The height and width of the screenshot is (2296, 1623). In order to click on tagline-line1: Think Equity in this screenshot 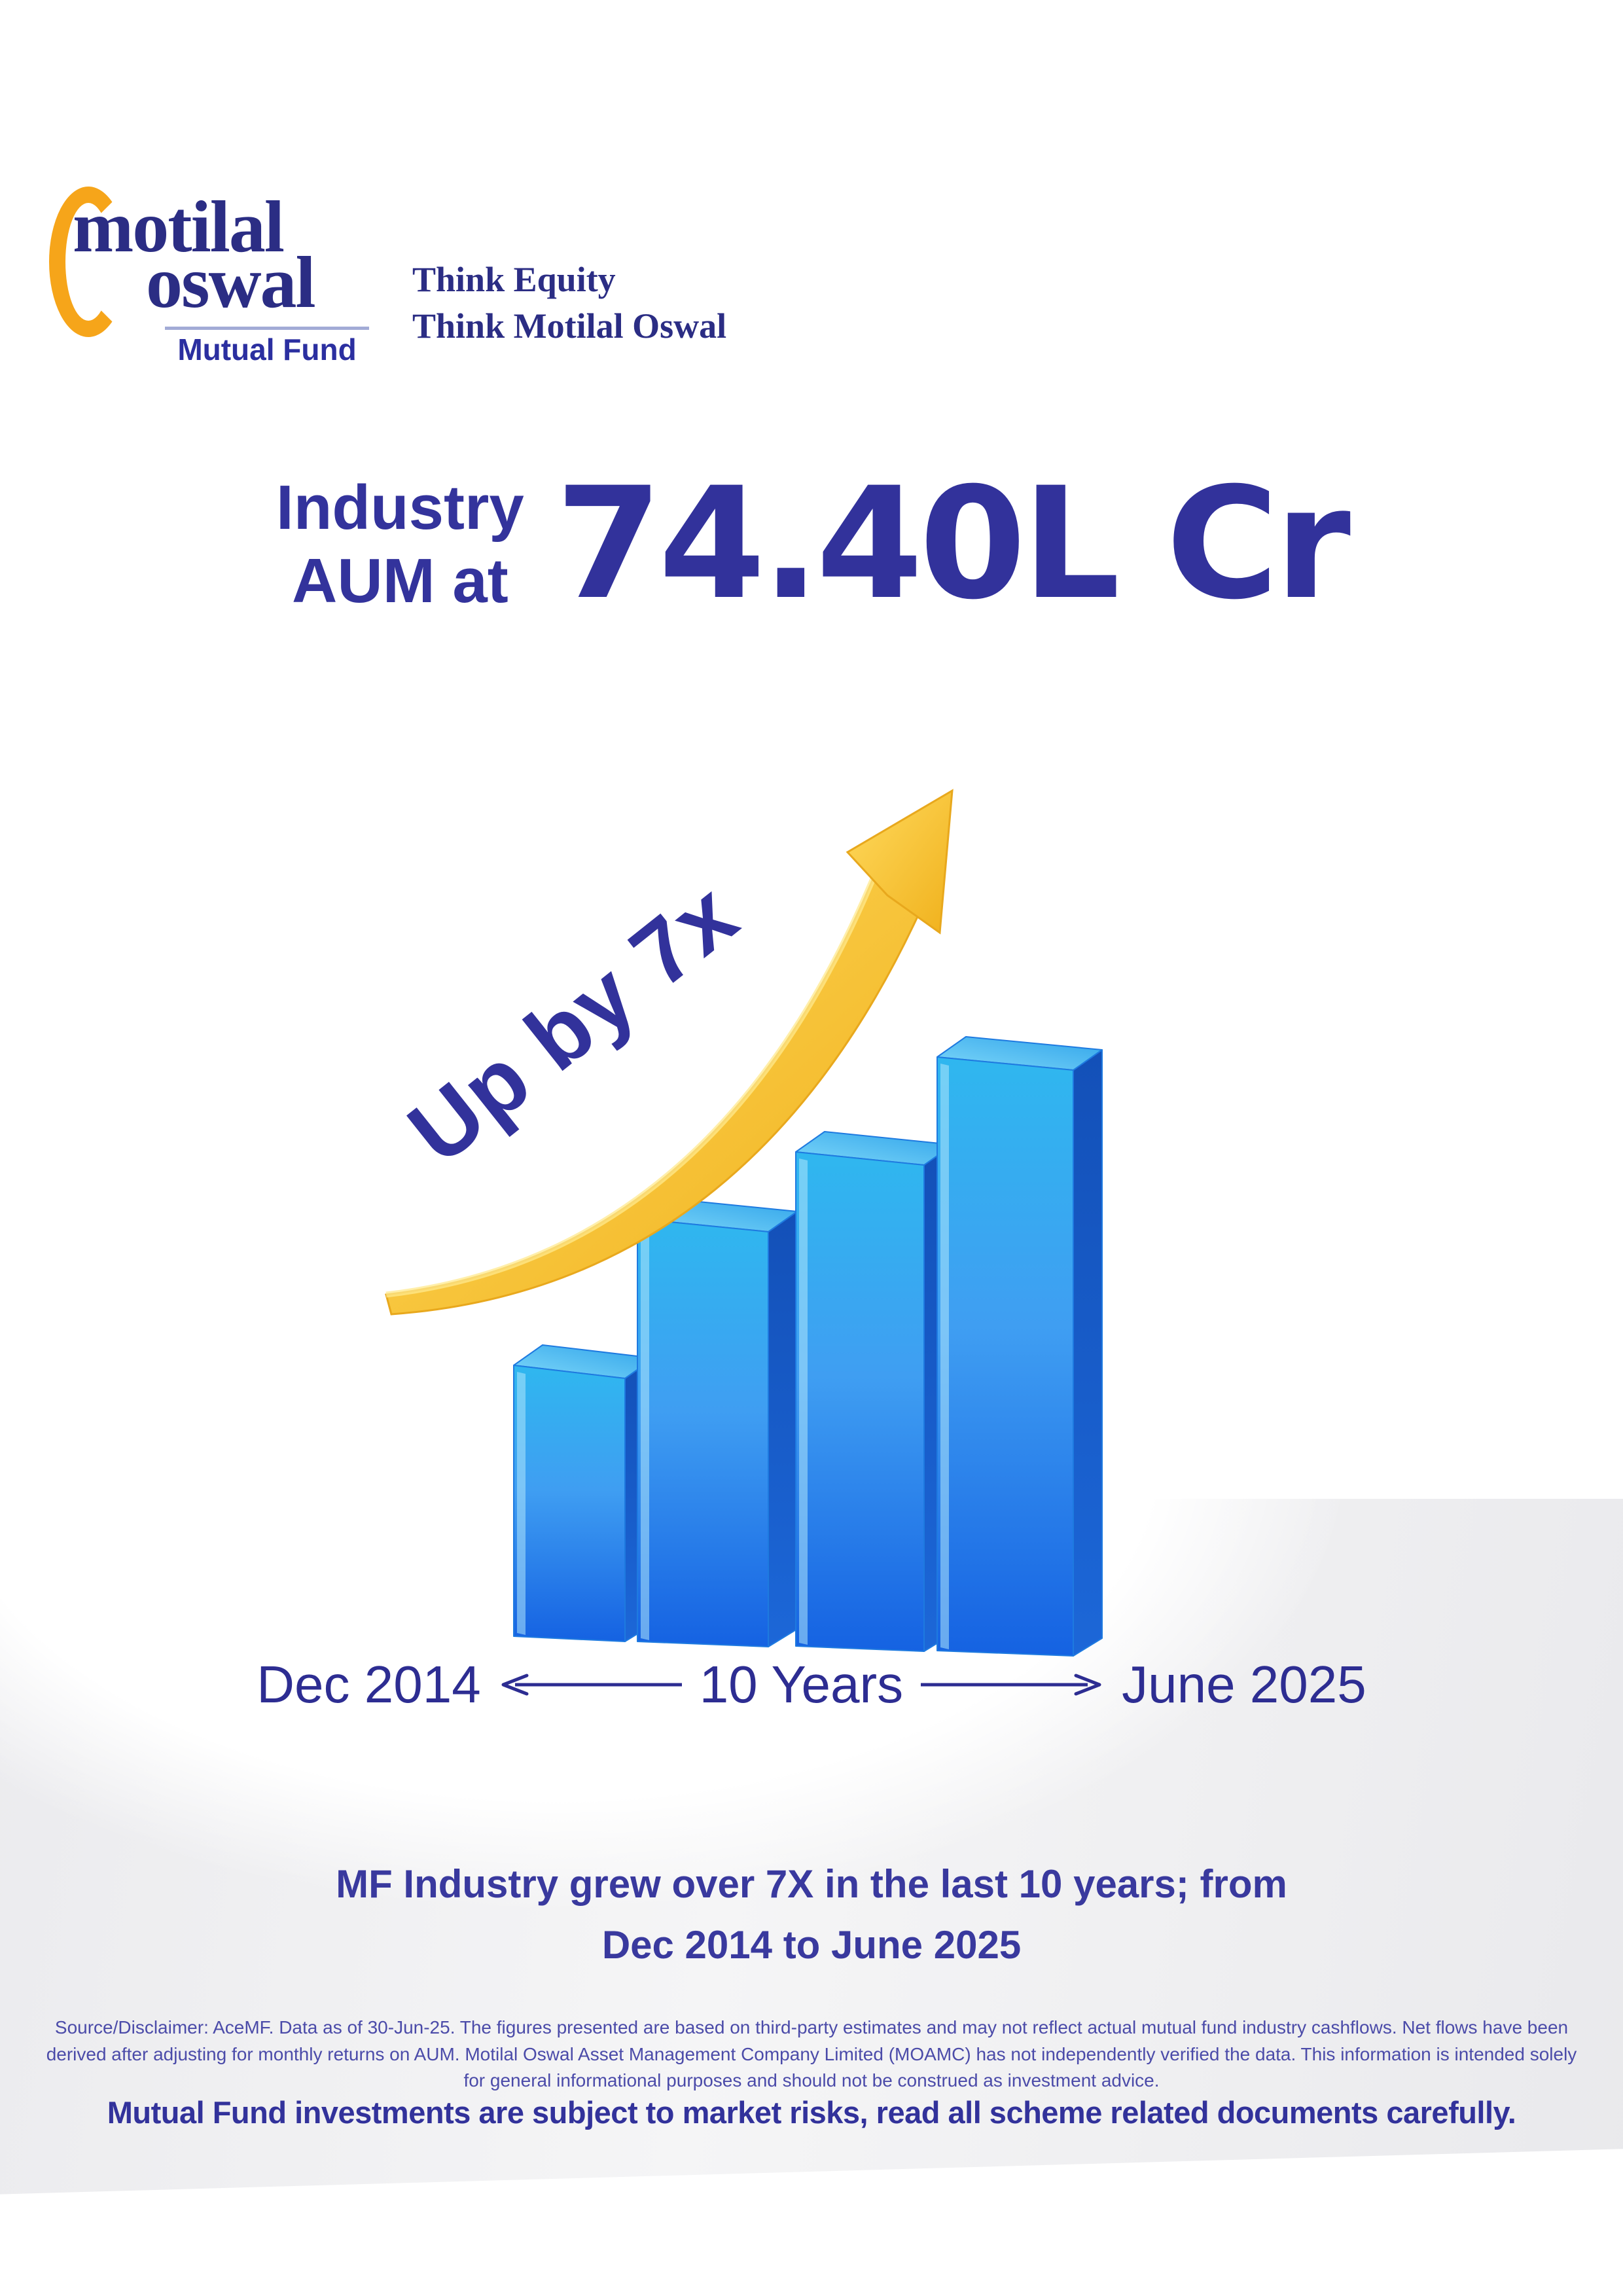, I will do `click(514, 279)`.